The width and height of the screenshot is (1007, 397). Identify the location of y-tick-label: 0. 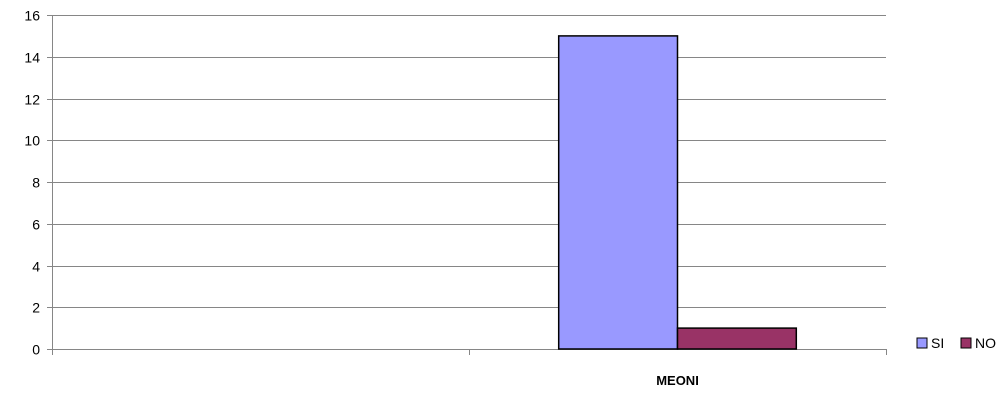
(36, 350).